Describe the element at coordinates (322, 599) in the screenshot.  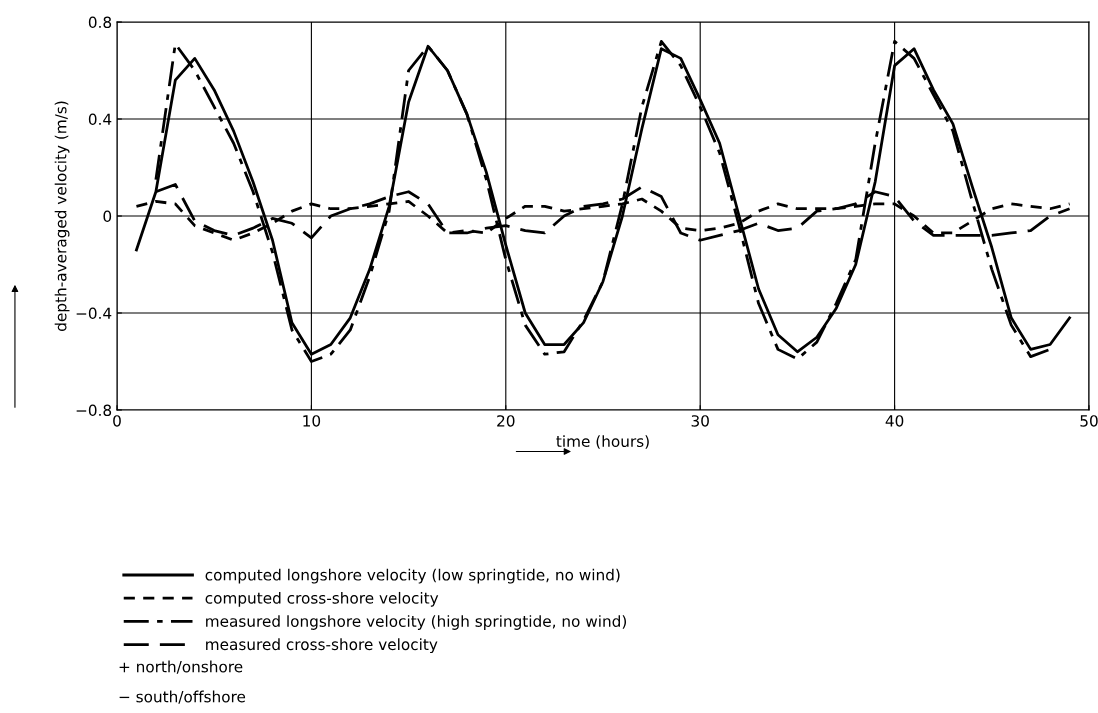
I see `legend-label: computed cross-shore velocity` at that location.